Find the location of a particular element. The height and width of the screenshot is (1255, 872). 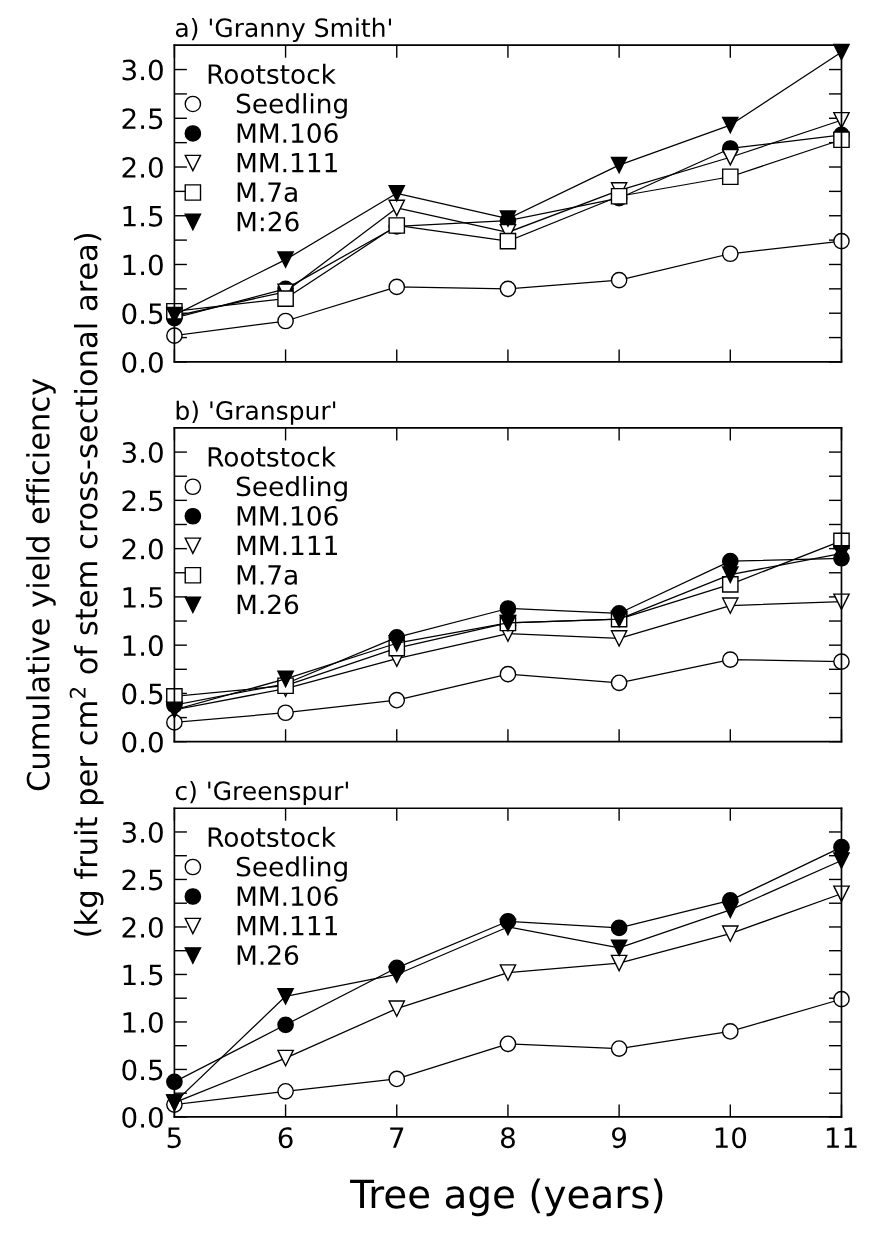

x-tick-label: 5 is located at coordinates (174, 1138).